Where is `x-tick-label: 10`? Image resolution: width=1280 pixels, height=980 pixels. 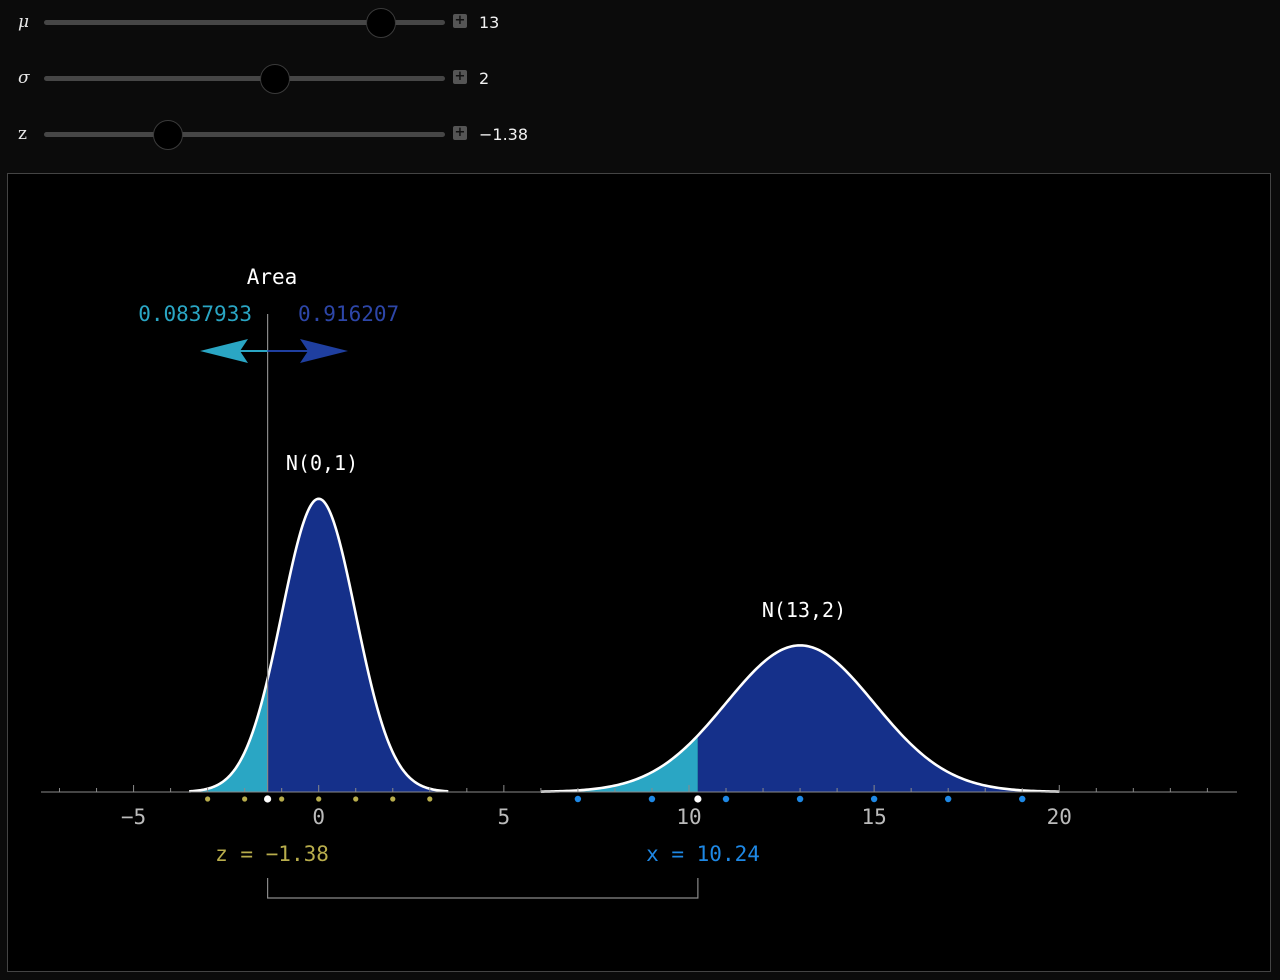 x-tick-label: 10 is located at coordinates (688, 817).